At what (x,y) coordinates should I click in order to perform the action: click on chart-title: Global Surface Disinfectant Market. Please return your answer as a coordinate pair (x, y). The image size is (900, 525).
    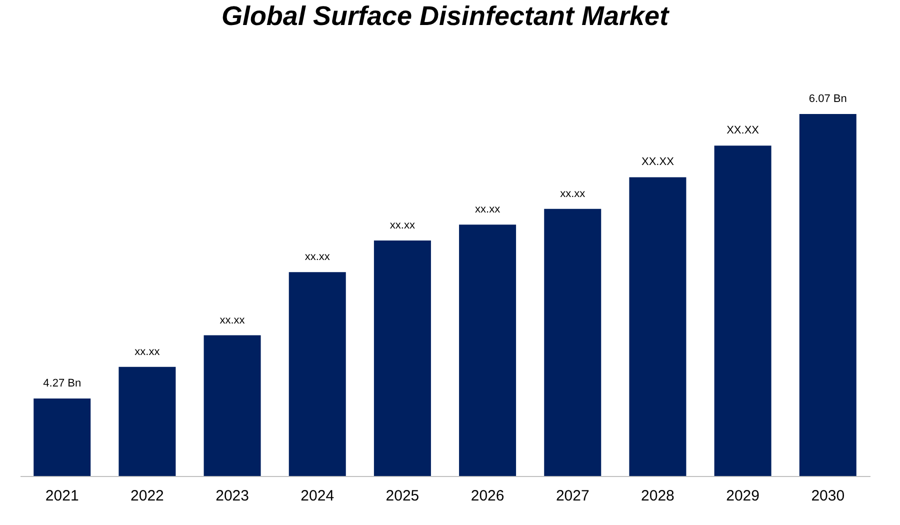
    Looking at the image, I should click on (445, 16).